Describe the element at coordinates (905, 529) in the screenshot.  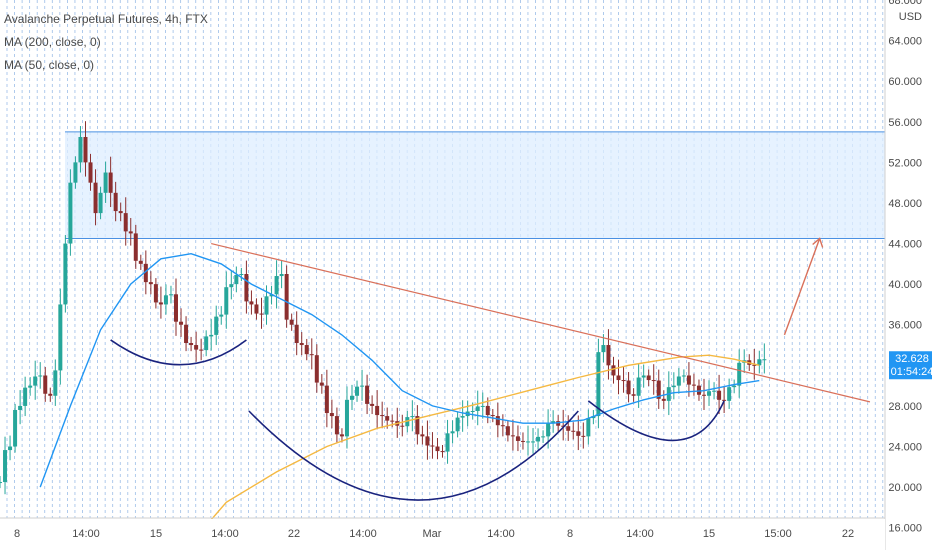
I see `price-tick-label: 16.000` at that location.